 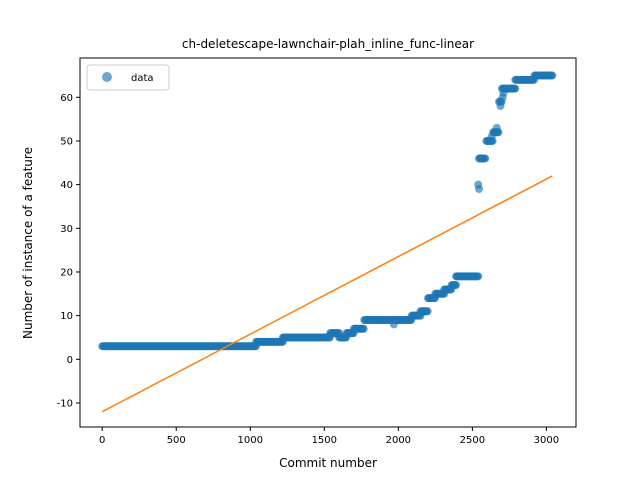 I want to click on x-tick-label: 1500, so click(x=324, y=440).